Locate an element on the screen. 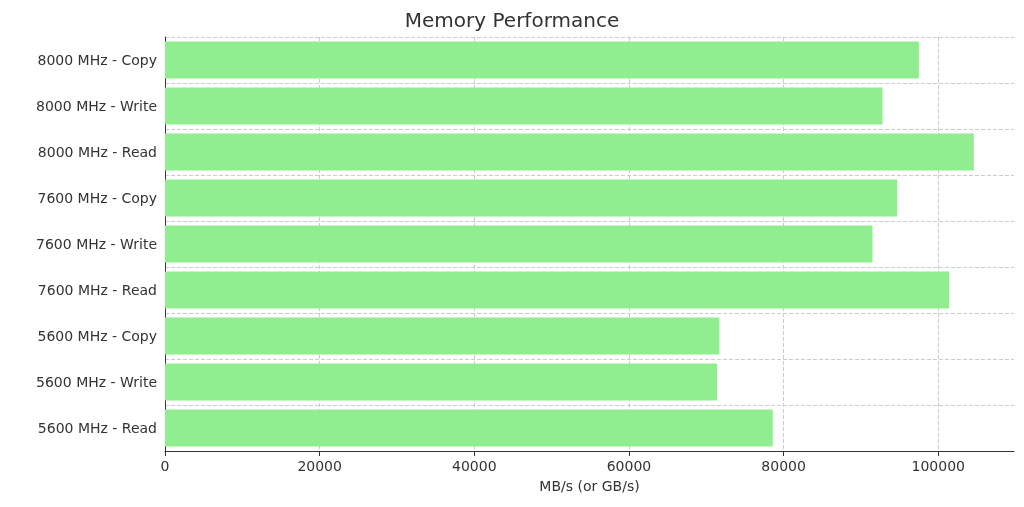 Image resolution: width=1024 pixels, height=507 pixels. y-tick-label: 7600 MHz - Write is located at coordinates (96, 244).